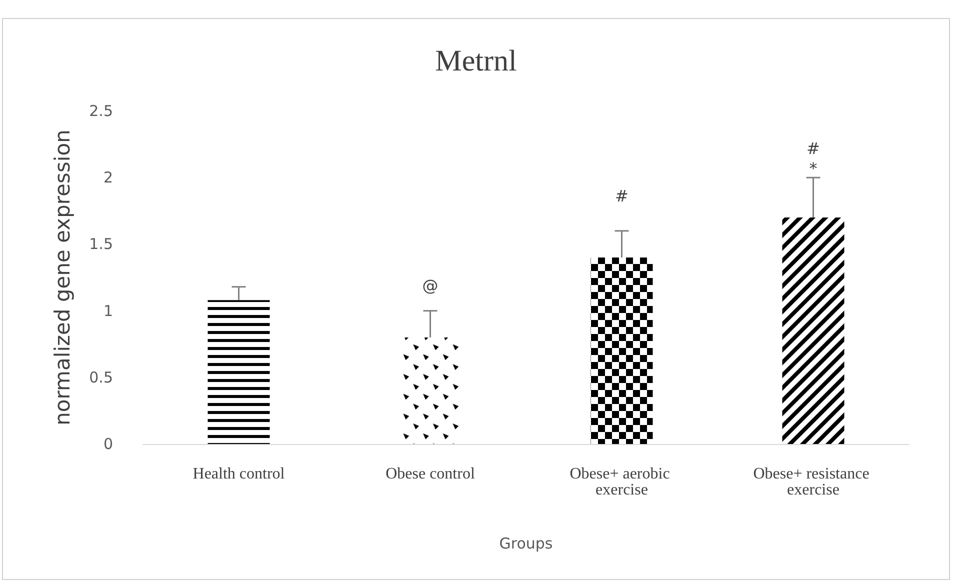 Image resolution: width=955 pixels, height=583 pixels. Describe the element at coordinates (526, 543) in the screenshot. I see `x-axis-title: Groups` at that location.